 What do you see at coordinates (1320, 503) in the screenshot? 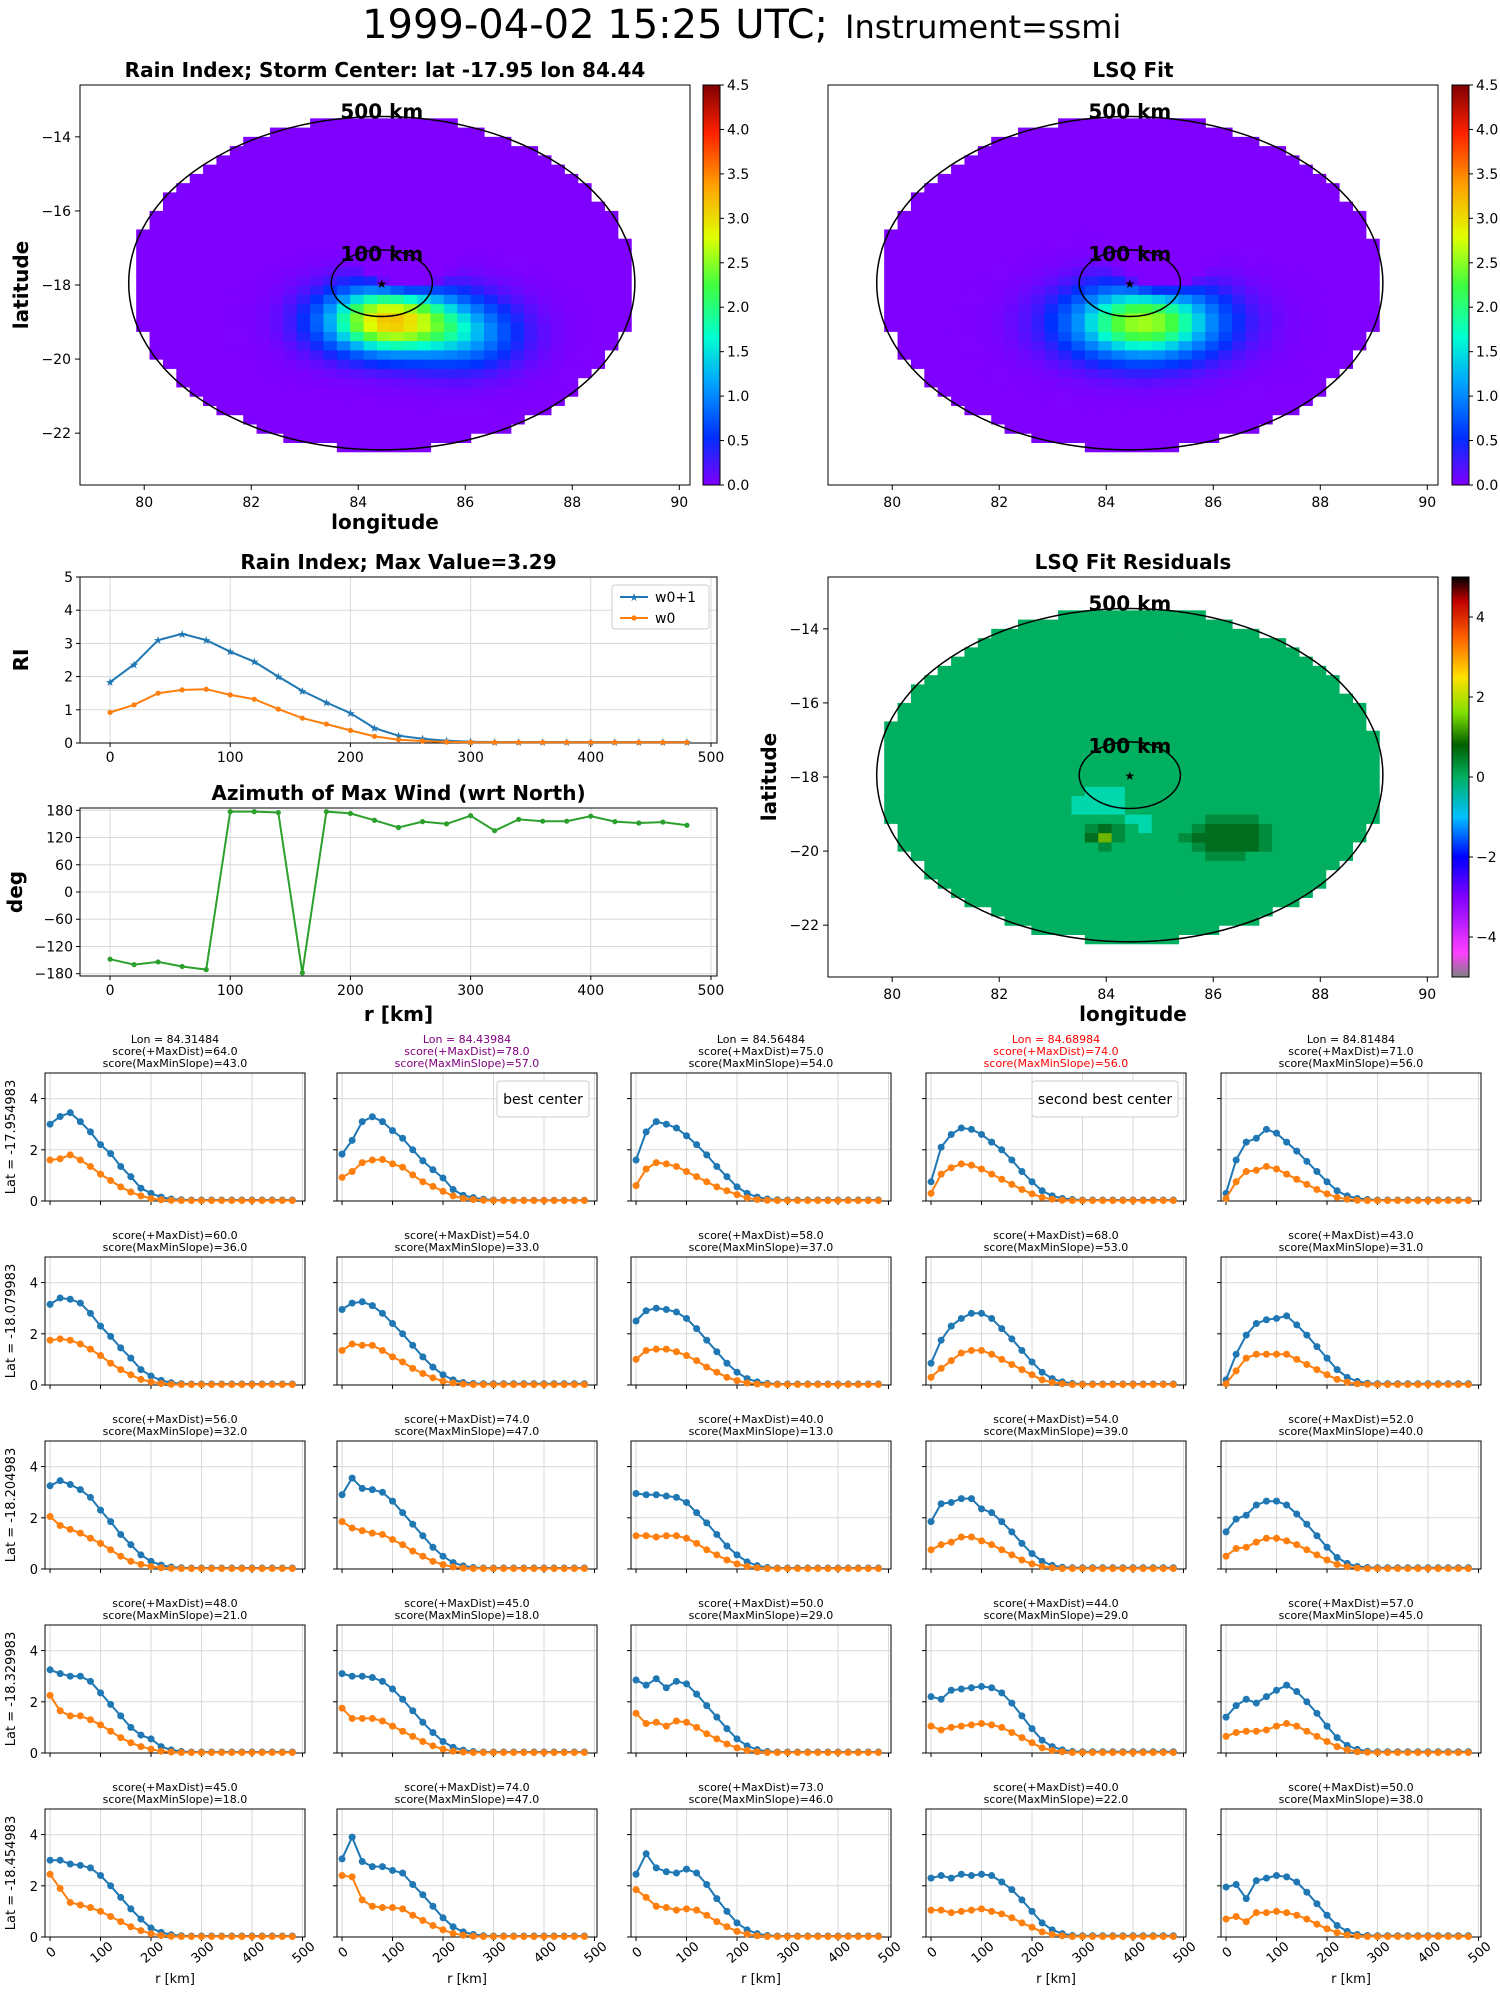
I see `x-tick-label: 88` at bounding box center [1320, 503].